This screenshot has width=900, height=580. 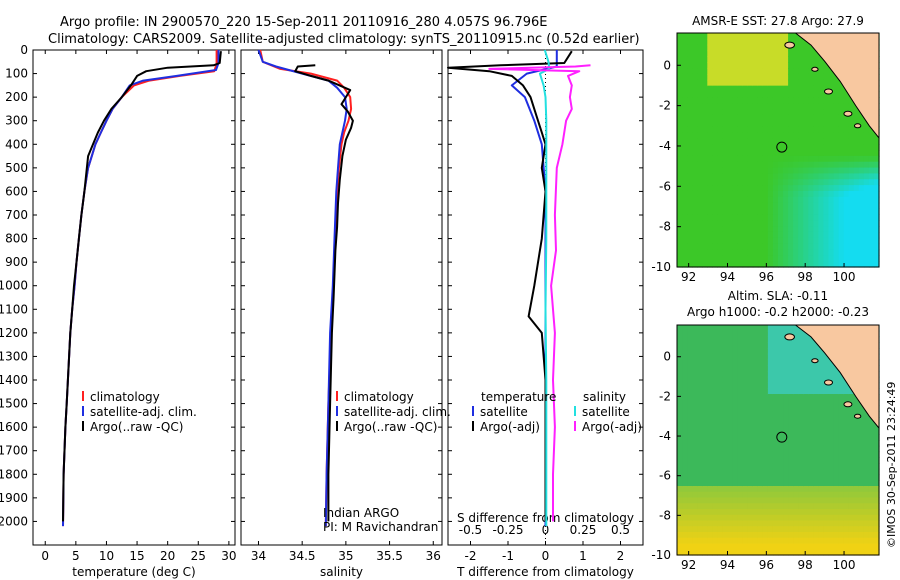 What do you see at coordinates (789, 45) in the screenshot?
I see `island` at bounding box center [789, 45].